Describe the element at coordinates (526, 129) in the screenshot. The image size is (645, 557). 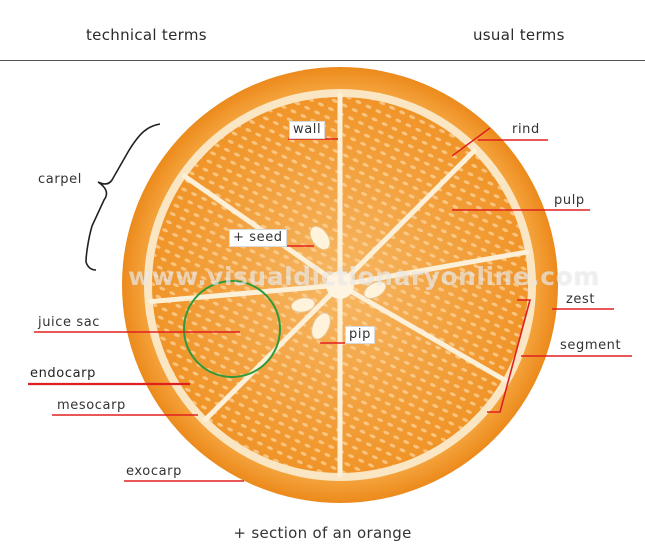
I see `label-rind: rind` at that location.